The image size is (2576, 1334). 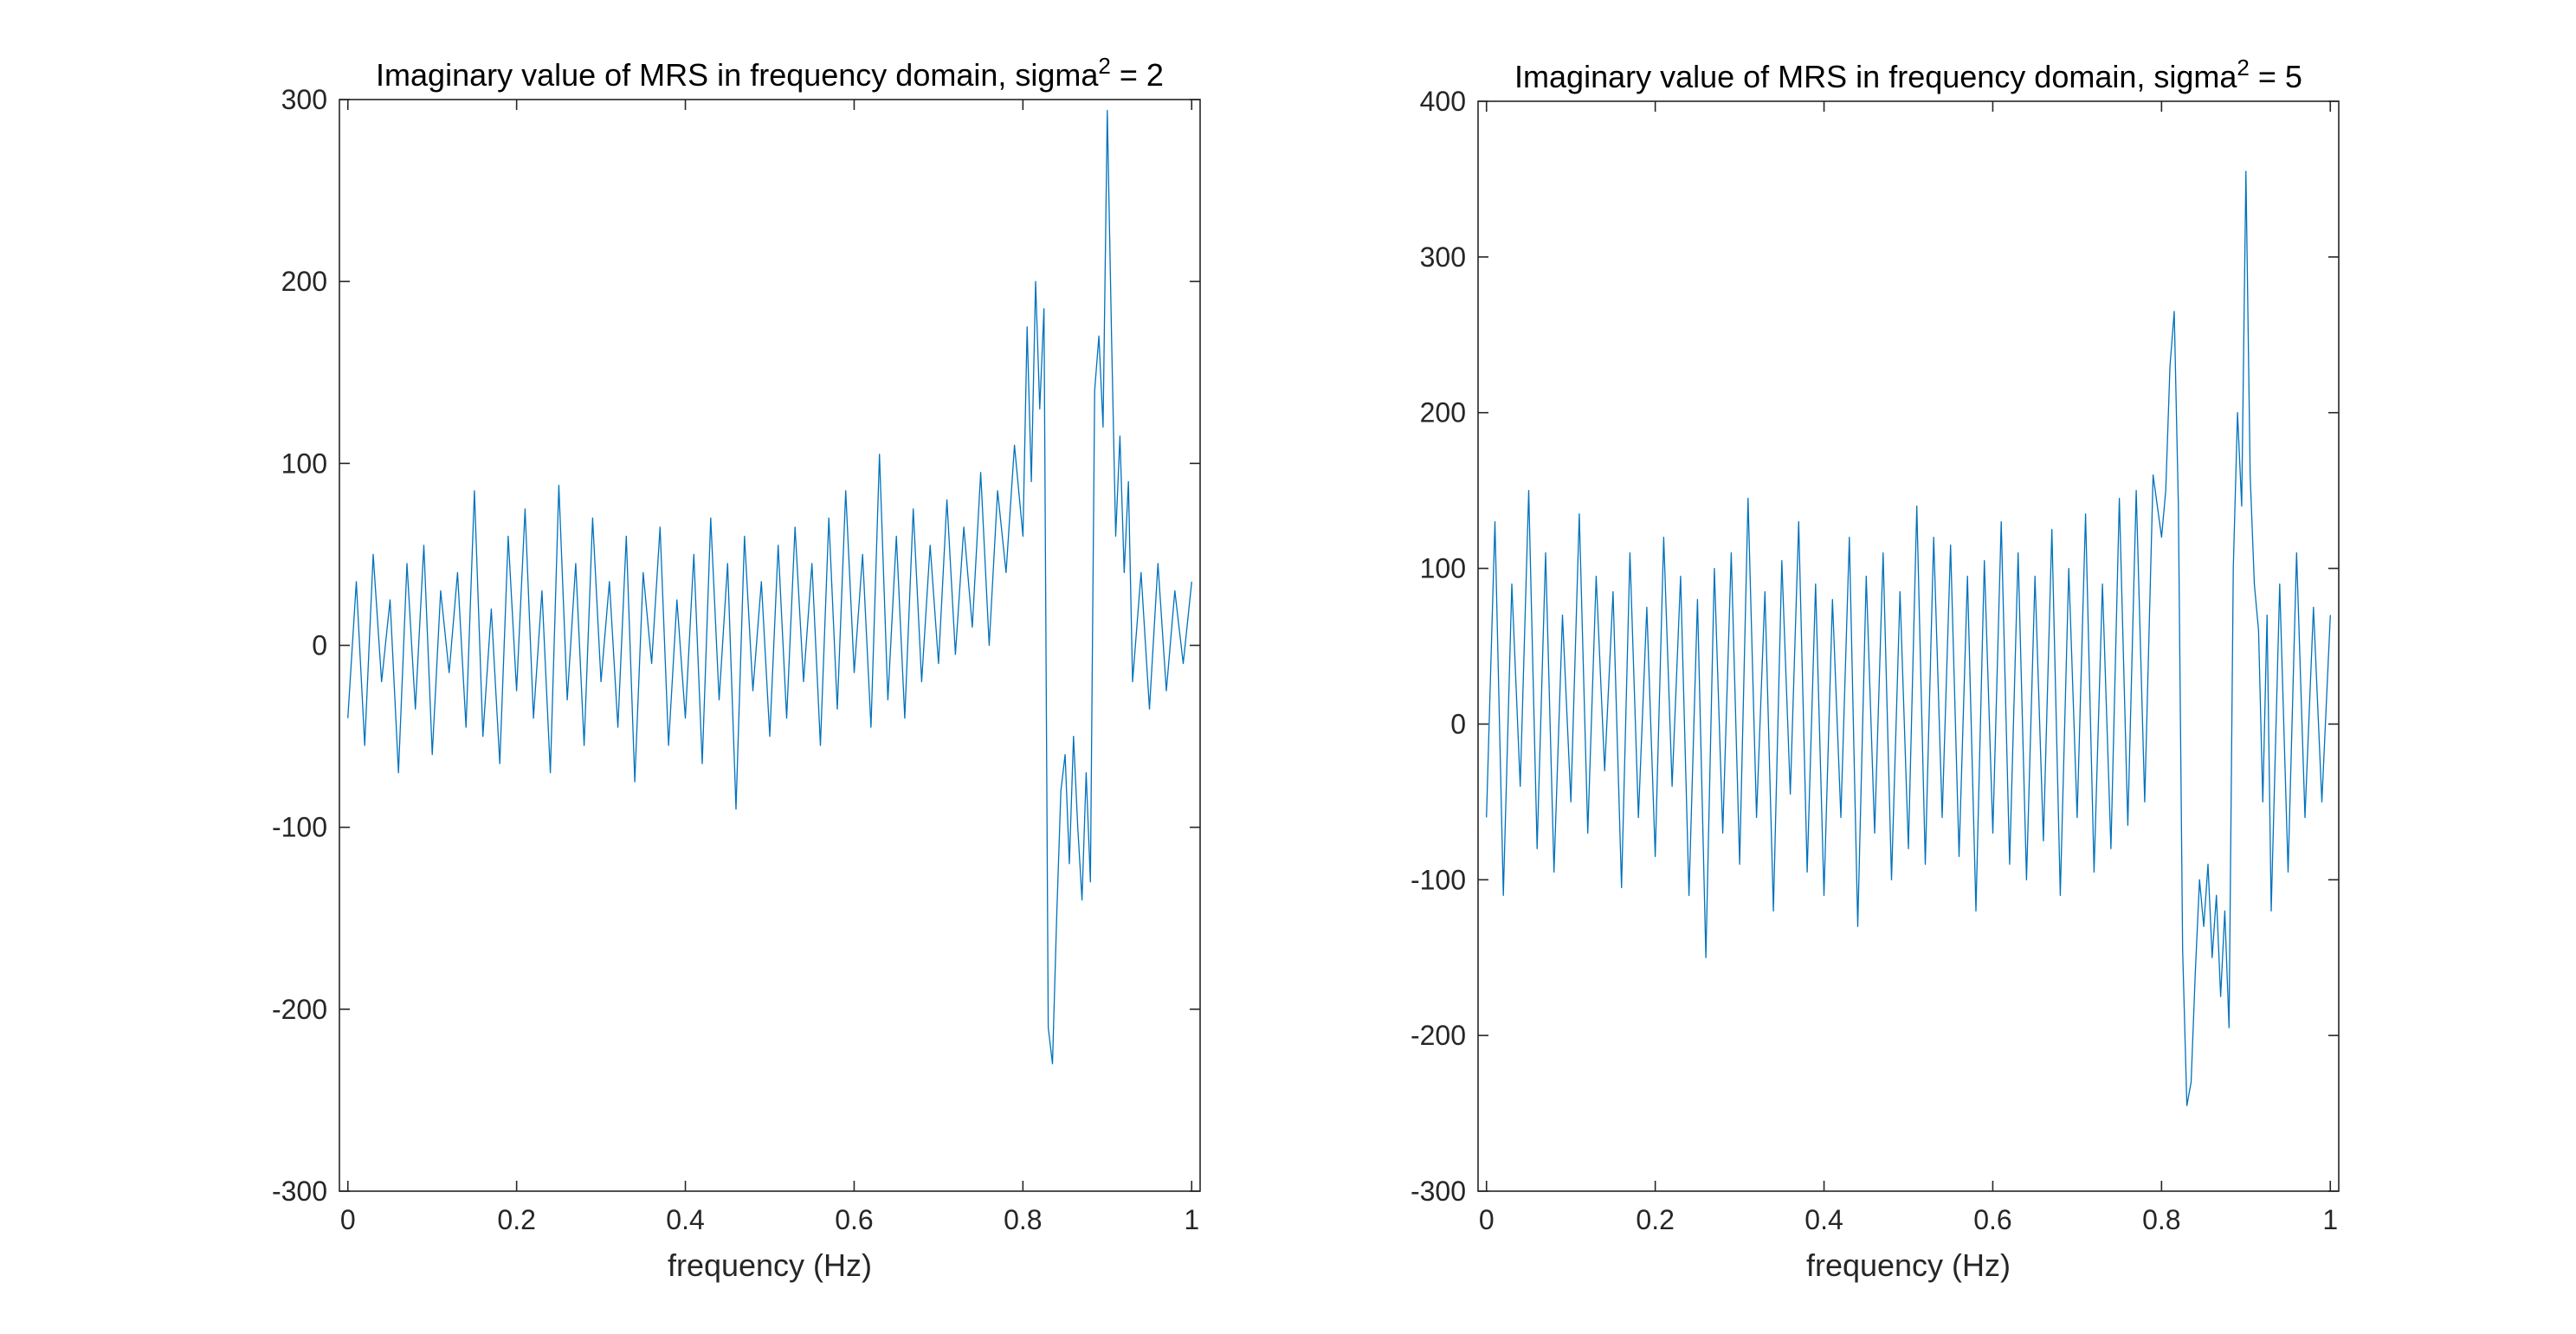 I want to click on left-chart-y-tick-label: -100, so click(x=299, y=827).